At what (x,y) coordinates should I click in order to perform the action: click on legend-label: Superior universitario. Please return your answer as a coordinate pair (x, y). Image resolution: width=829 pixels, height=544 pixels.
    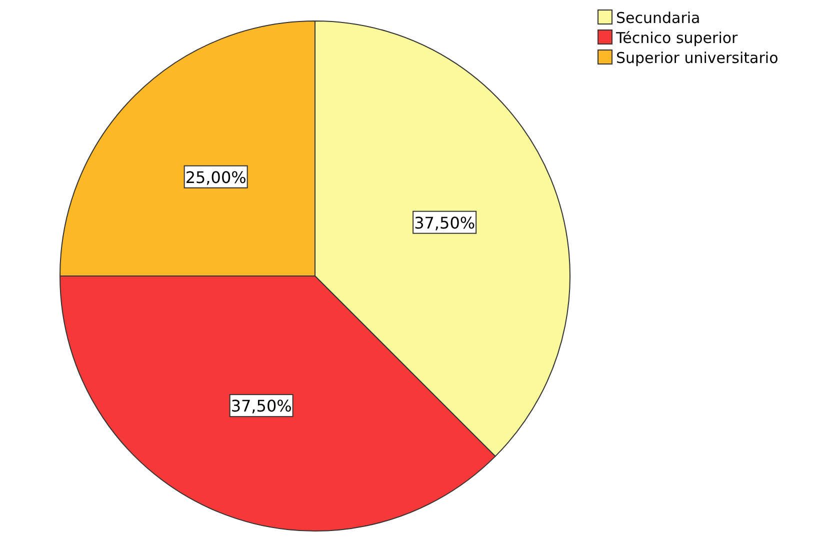
    Looking at the image, I should click on (697, 58).